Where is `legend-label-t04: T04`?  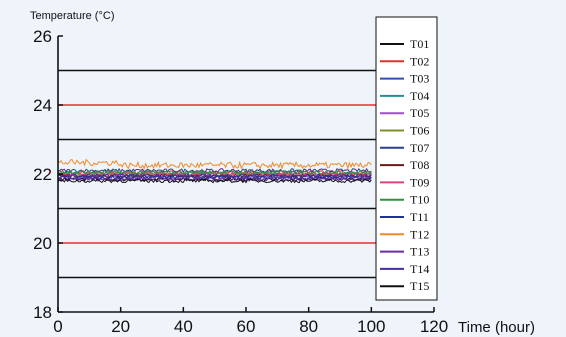
legend-label-t04: T04 is located at coordinates (419, 96).